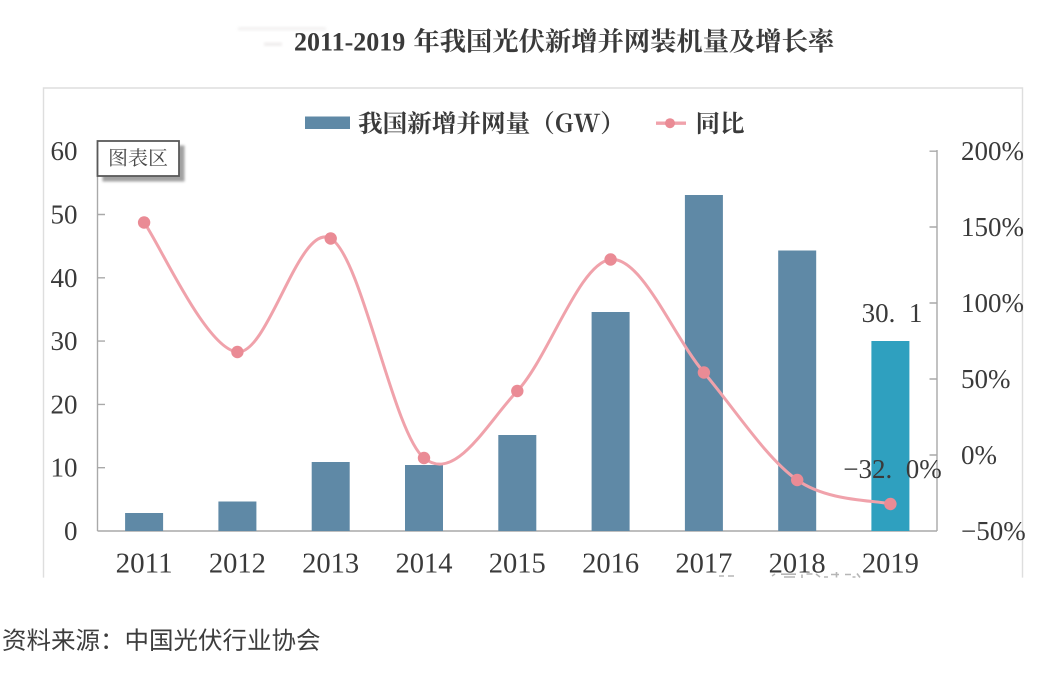  Describe the element at coordinates (64, 215) in the screenshot. I see `svg-text: 50` at that location.